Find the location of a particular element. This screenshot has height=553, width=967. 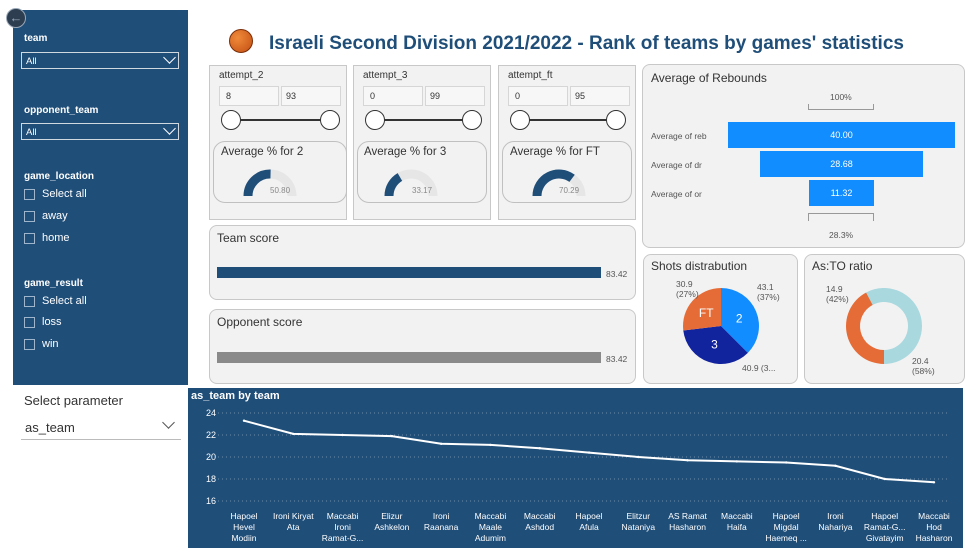

gauge-arc-pct-ft is located at coordinates (559, 183).